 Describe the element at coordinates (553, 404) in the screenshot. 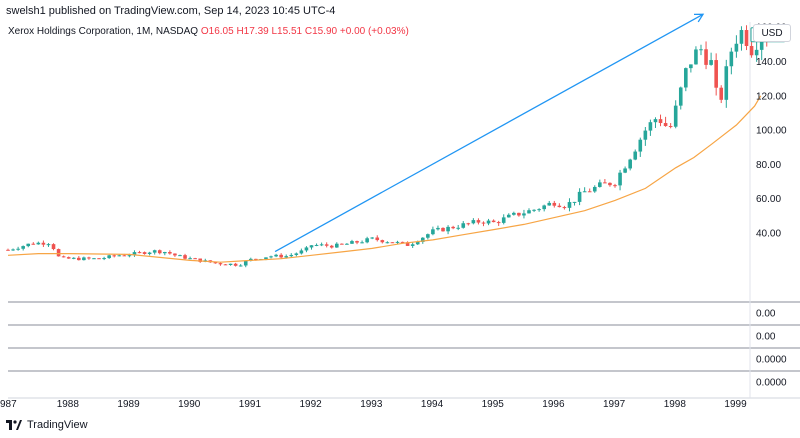

I see `x-tick-label: 1996` at that location.